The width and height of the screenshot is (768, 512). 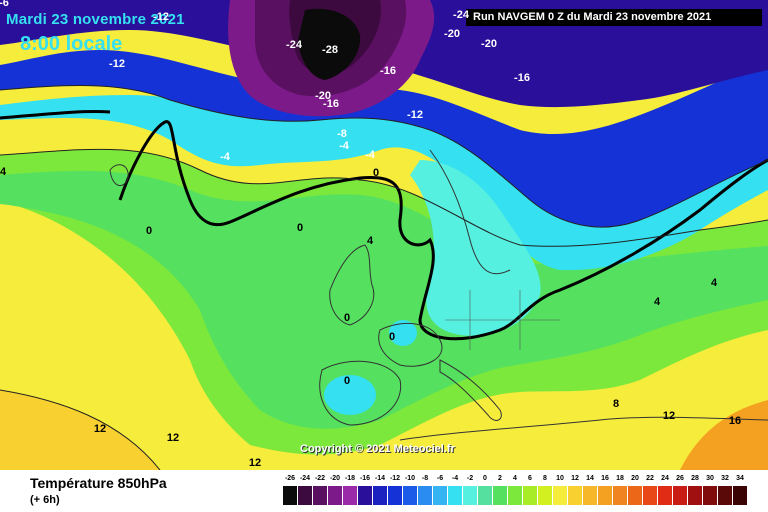 I want to click on legend-tick: 16, so click(x=605, y=478).